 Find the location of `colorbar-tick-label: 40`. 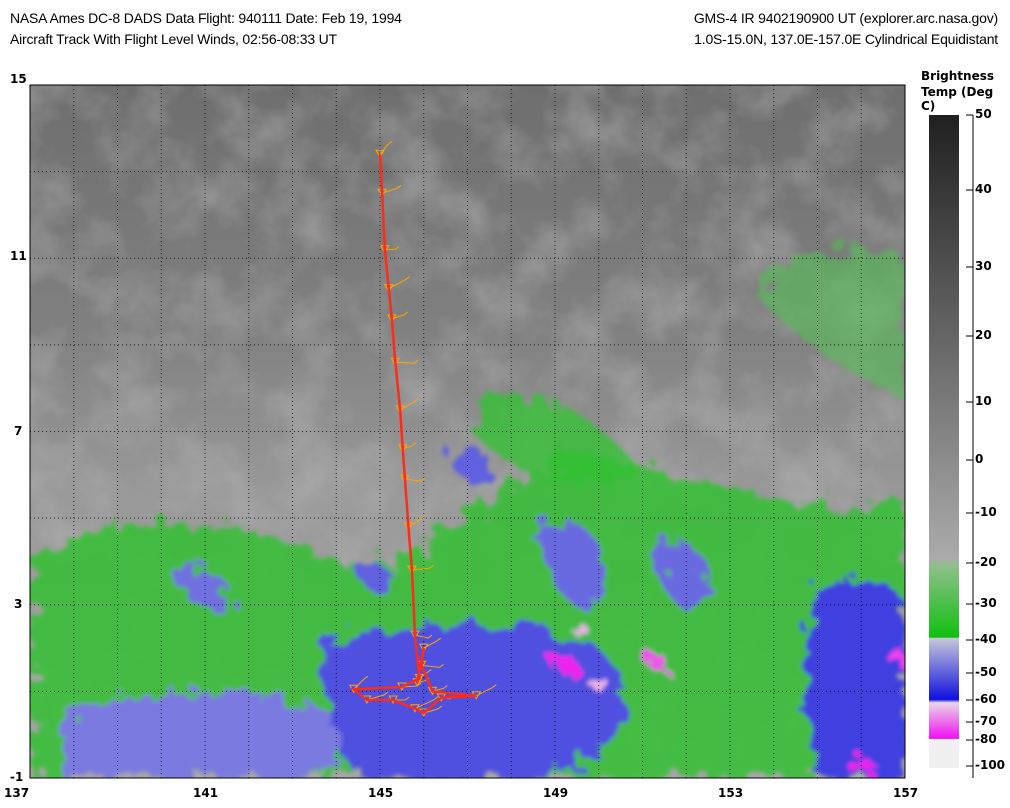

colorbar-tick-label: 40 is located at coordinates (983, 189).